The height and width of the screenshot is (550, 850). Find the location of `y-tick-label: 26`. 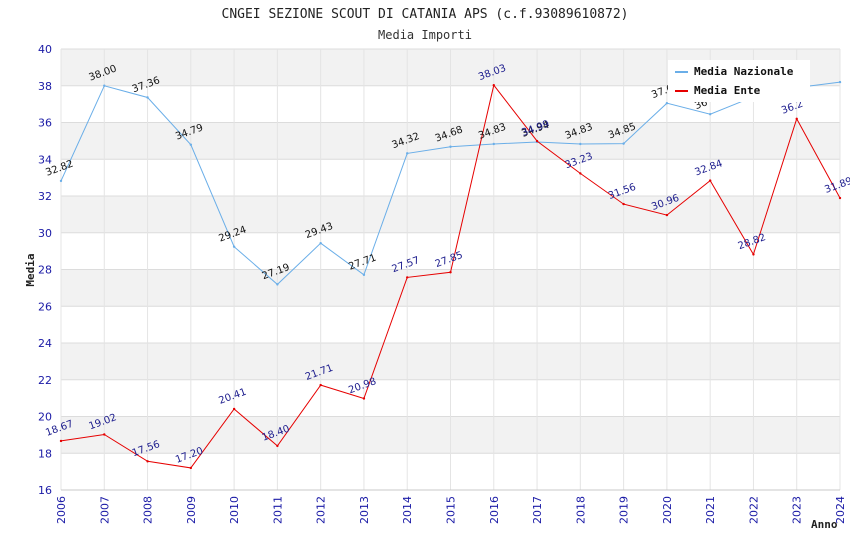

y-tick-label: 26 is located at coordinates (45, 306).